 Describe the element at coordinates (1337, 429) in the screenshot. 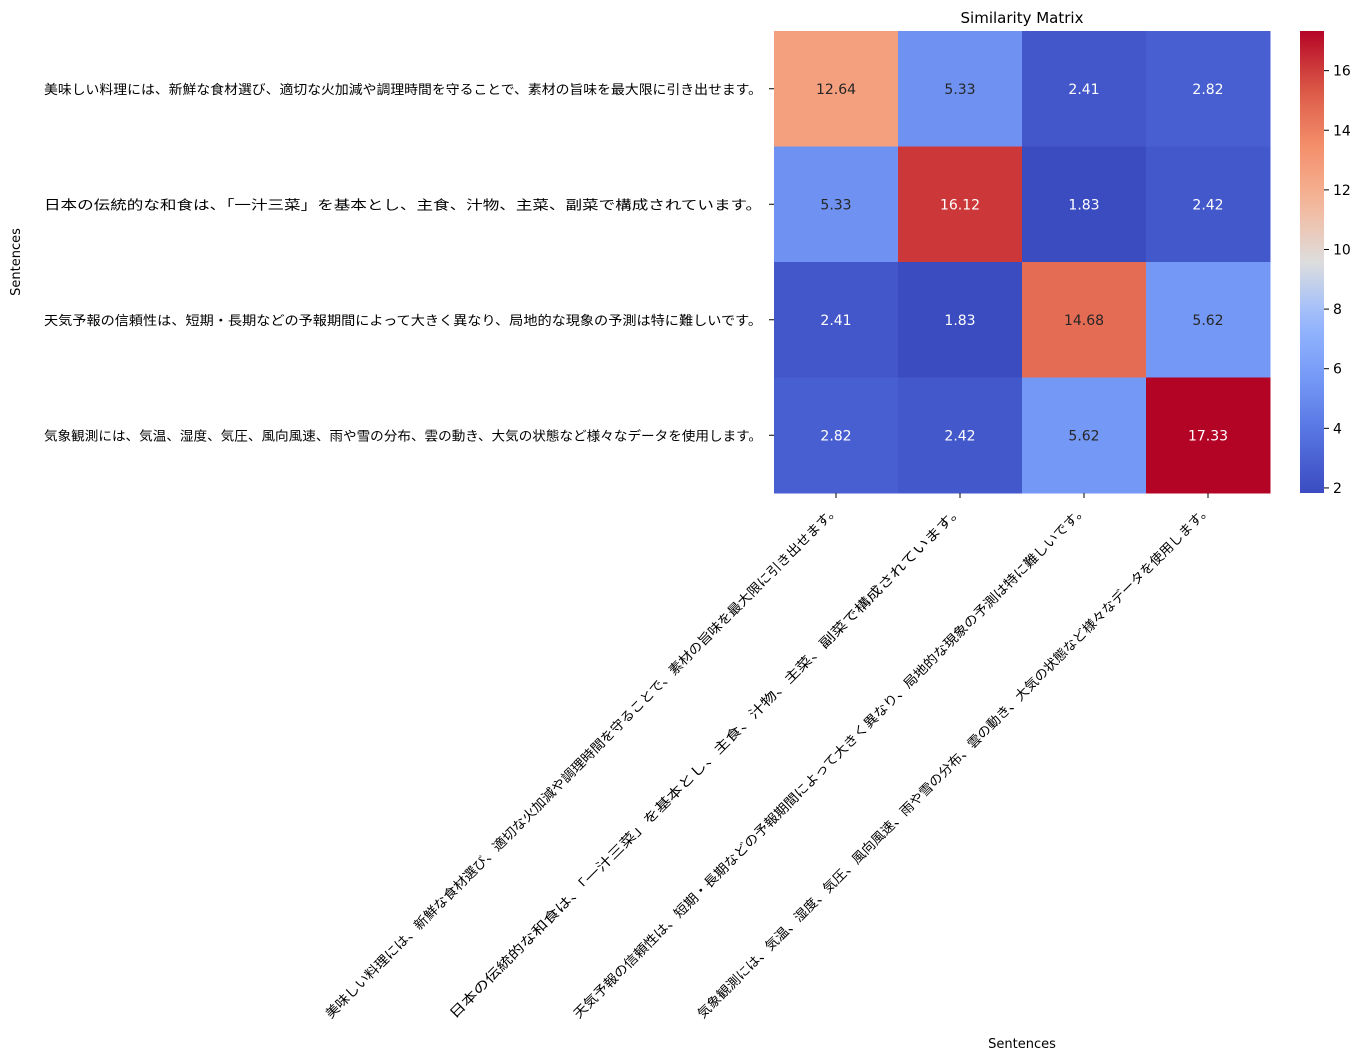

I see `colorbar-tick-label: 4` at that location.